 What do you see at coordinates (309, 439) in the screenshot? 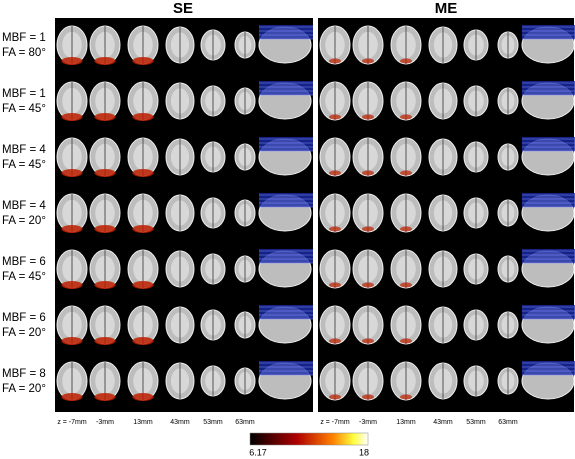
I see `colorbar` at bounding box center [309, 439].